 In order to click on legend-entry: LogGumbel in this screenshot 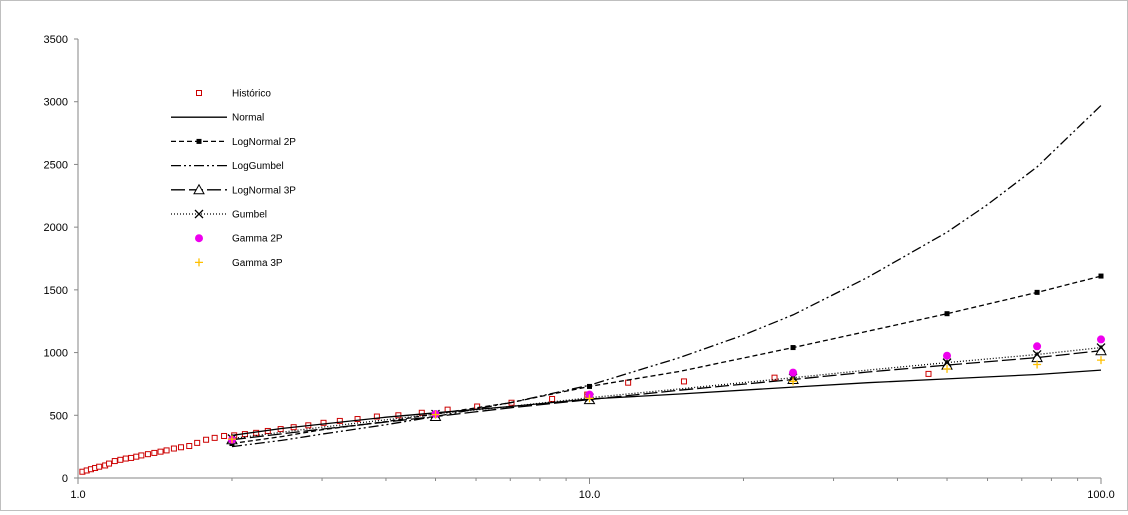, I will do `click(227, 166)`.